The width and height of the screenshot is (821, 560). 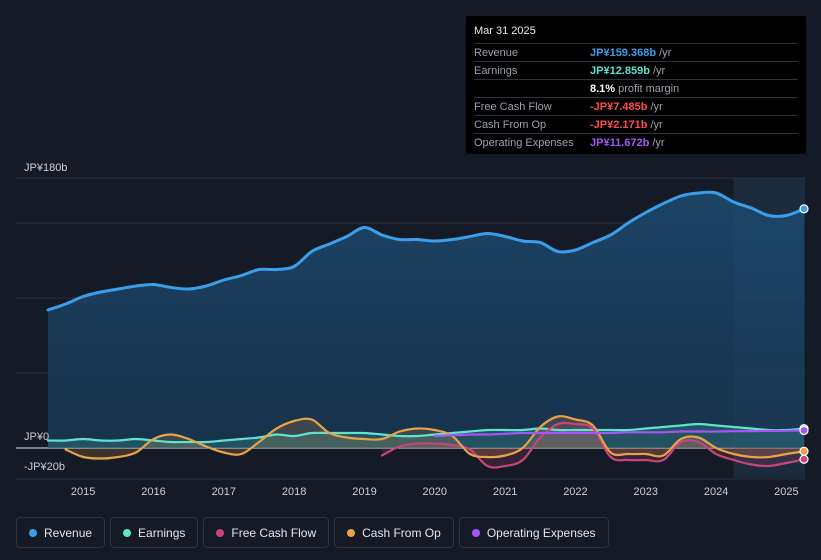 What do you see at coordinates (646, 492) in the screenshot?
I see `x-tick-label: 2023` at bounding box center [646, 492].